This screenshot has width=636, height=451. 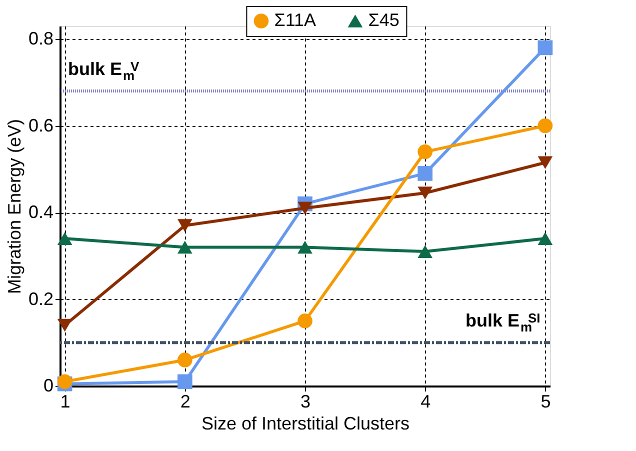 I want to click on x-tick-label: 4, so click(x=425, y=402).